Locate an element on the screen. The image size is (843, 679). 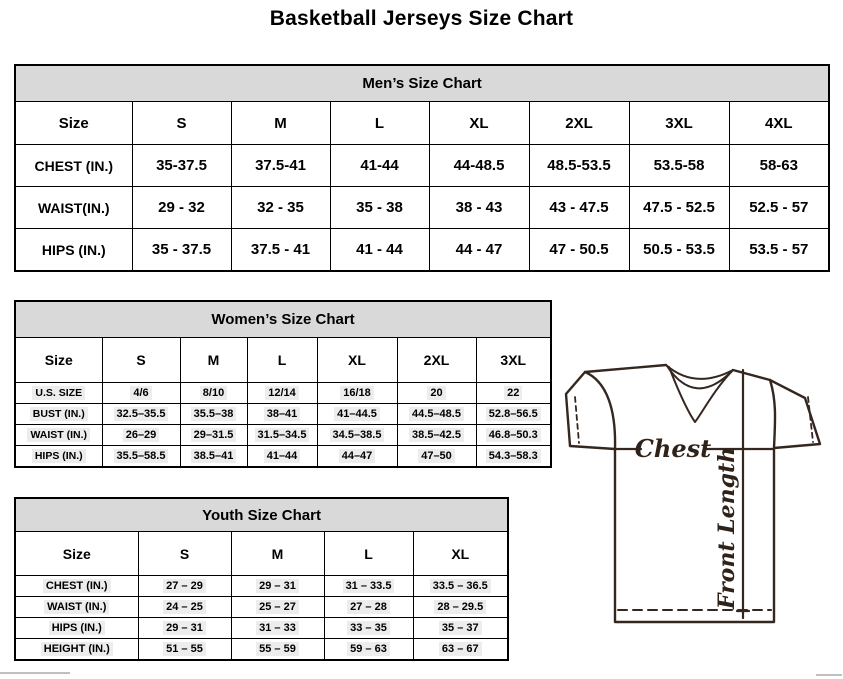
size-cell: 33.5 – 36.5 is located at coordinates (460, 586).